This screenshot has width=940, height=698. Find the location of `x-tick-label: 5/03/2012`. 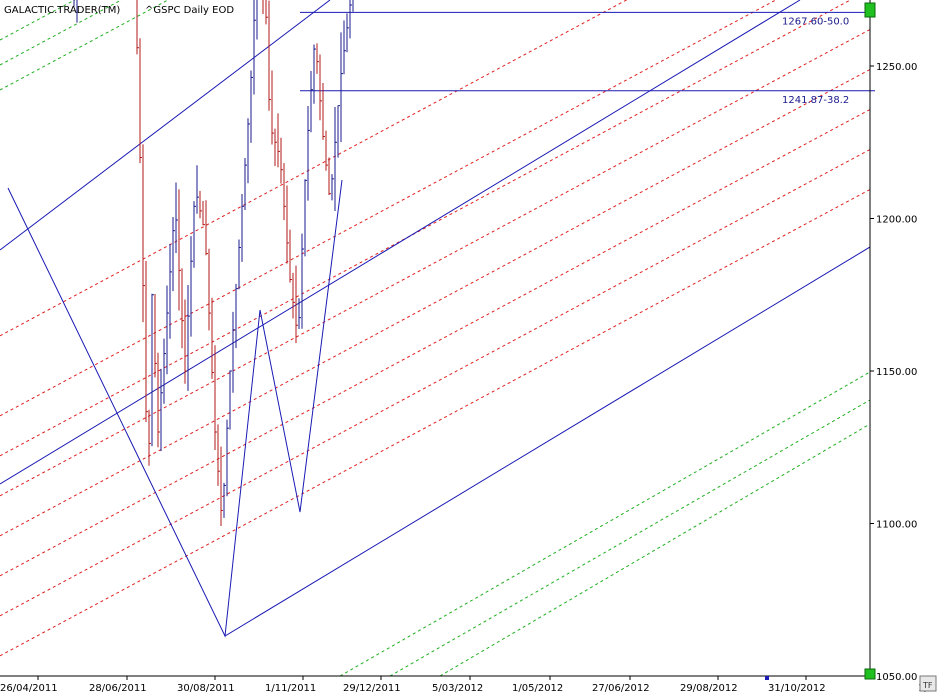

x-tick-label: 5/03/2012 is located at coordinates (457, 688).